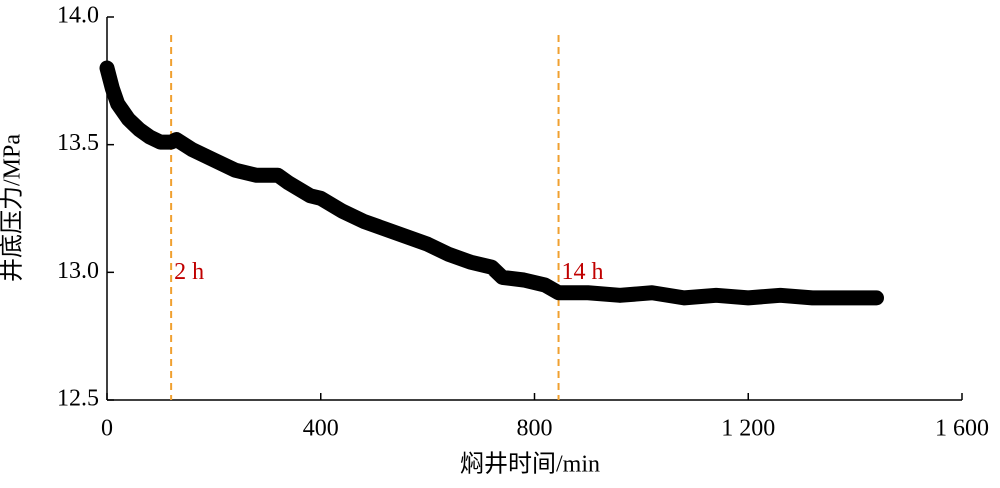 This screenshot has width=1000, height=488. What do you see at coordinates (107, 429) in the screenshot?
I see `x-tick-label: 0` at bounding box center [107, 429].